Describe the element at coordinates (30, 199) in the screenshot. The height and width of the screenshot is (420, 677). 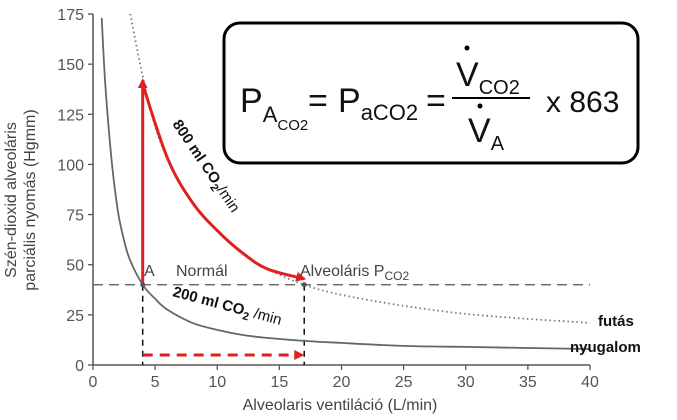
I see `y-axis-title-line2: parciális nyomás (Hgmm)` at that location.